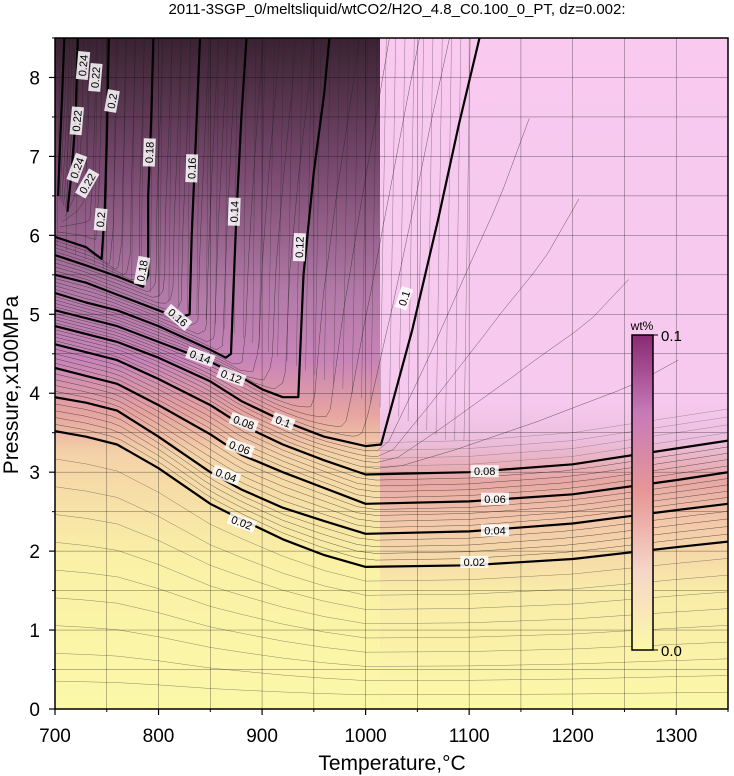 Image resolution: width=734 pixels, height=776 pixels. I want to click on x-tick-label: 1100, so click(469, 736).